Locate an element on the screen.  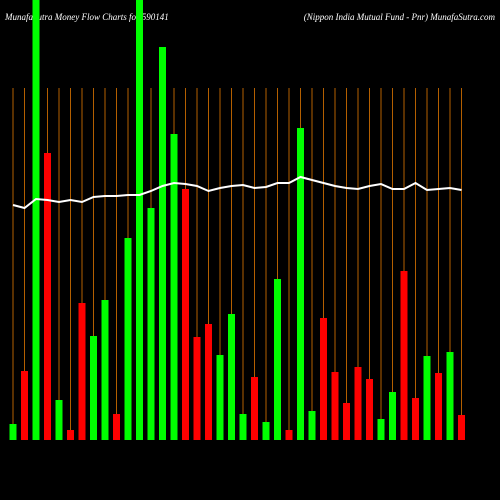
price-line is located at coordinates (237, 192).